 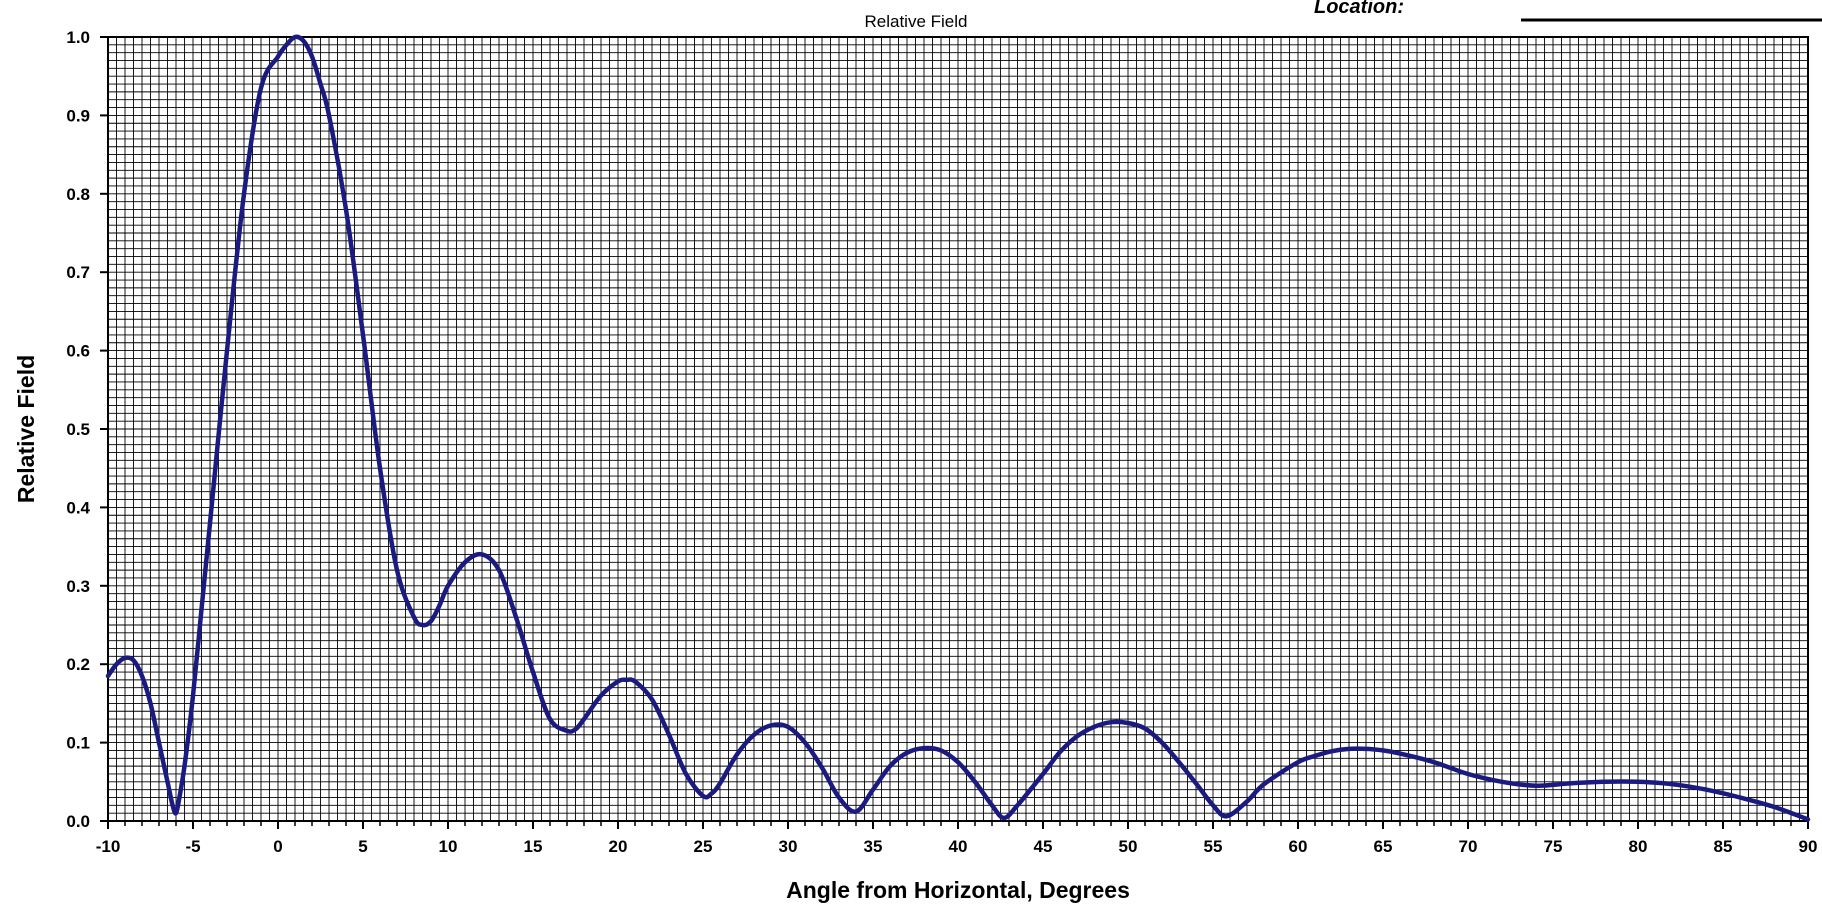 What do you see at coordinates (78, 272) in the screenshot?
I see `y-tick-label: 0.7` at bounding box center [78, 272].